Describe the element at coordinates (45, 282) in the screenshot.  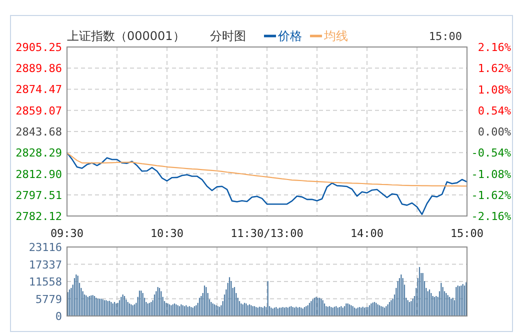
I see `y-tick-label: 11558` at that location.